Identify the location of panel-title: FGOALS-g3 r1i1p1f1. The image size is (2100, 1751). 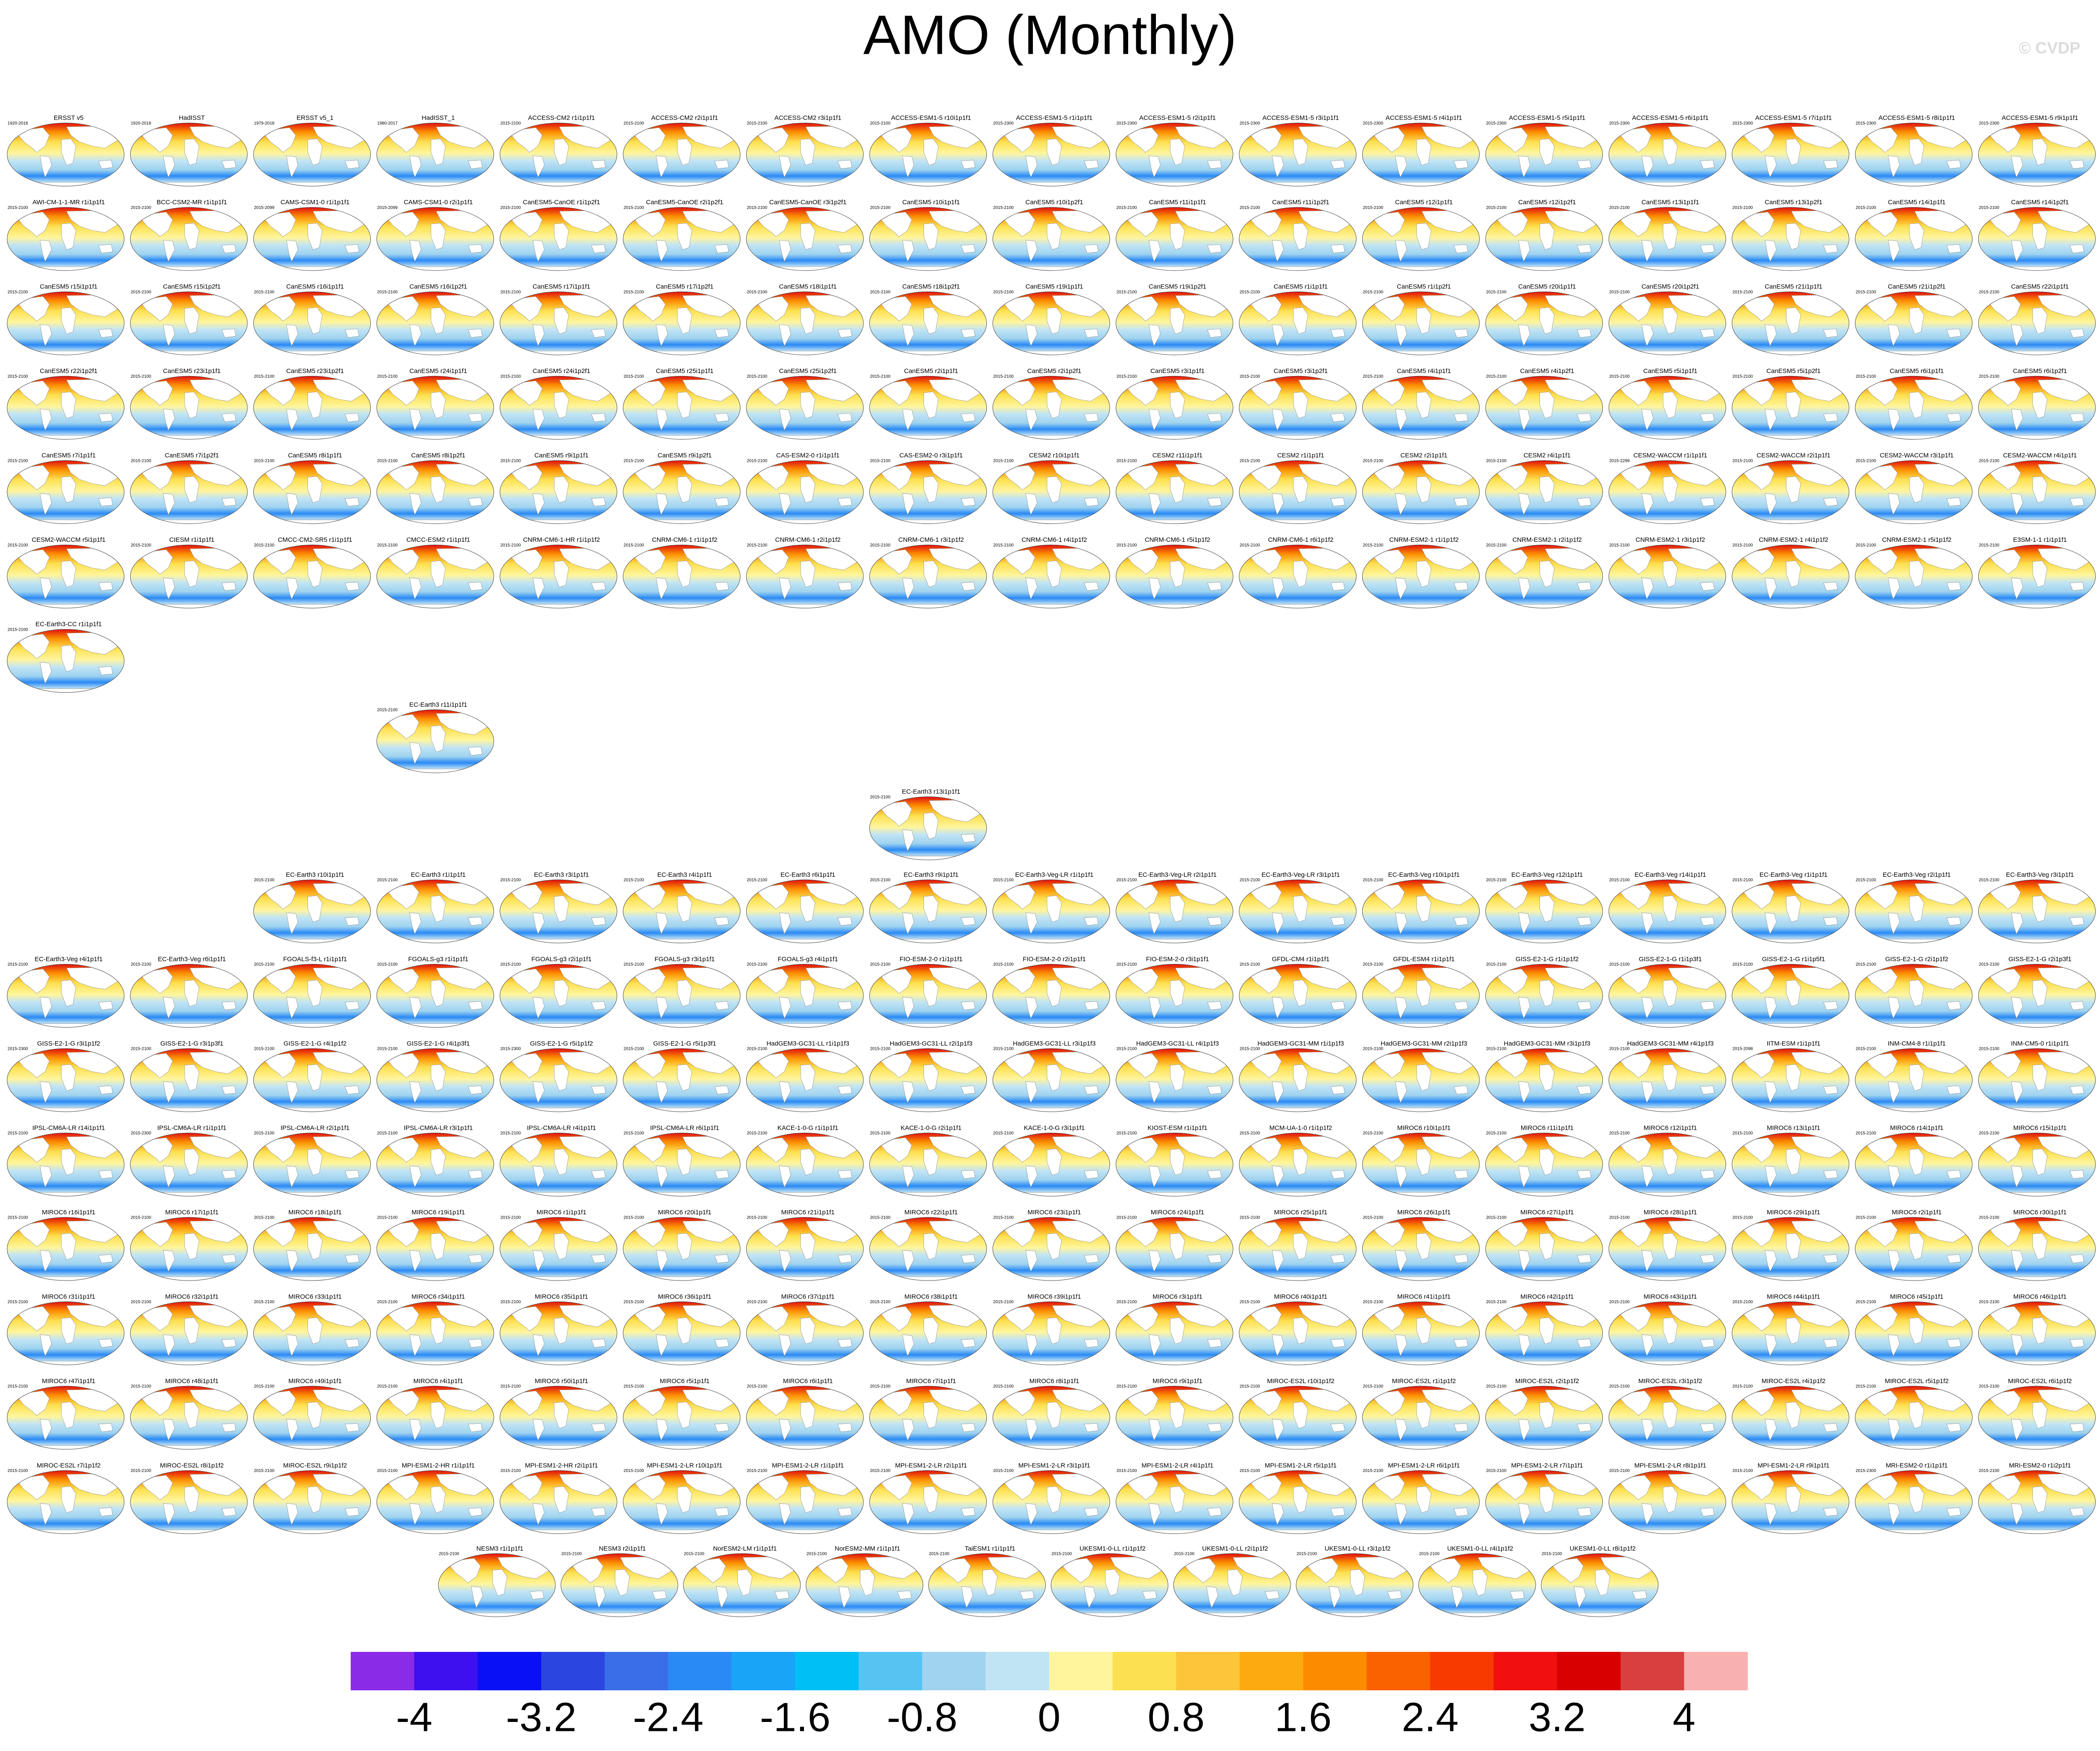
(438, 959).